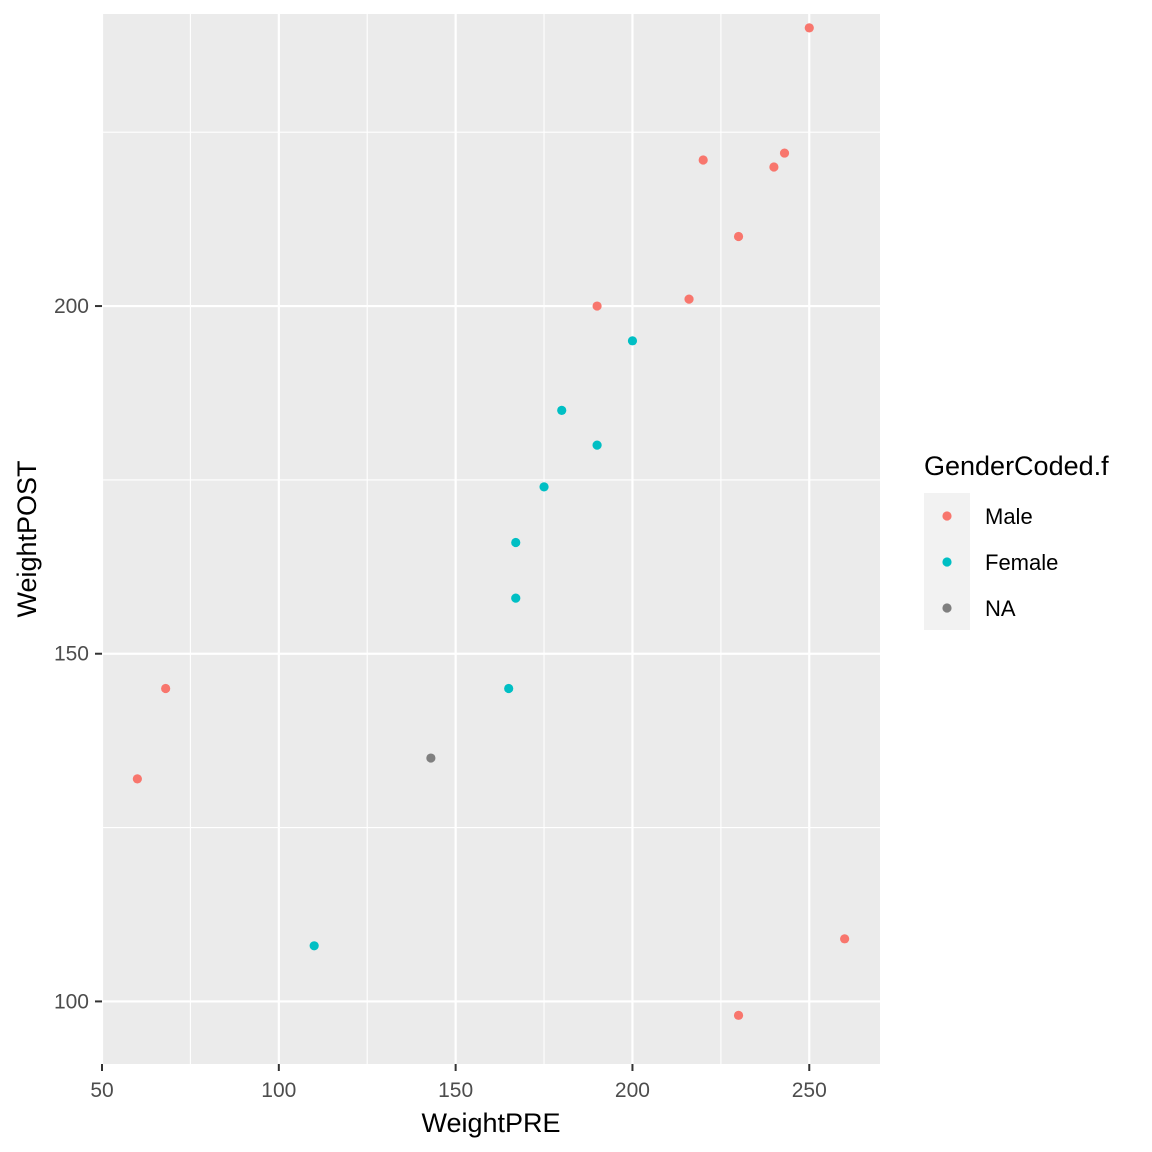 The height and width of the screenshot is (1152, 1152). I want to click on x-axis-title: WeightPRE, so click(490, 1123).